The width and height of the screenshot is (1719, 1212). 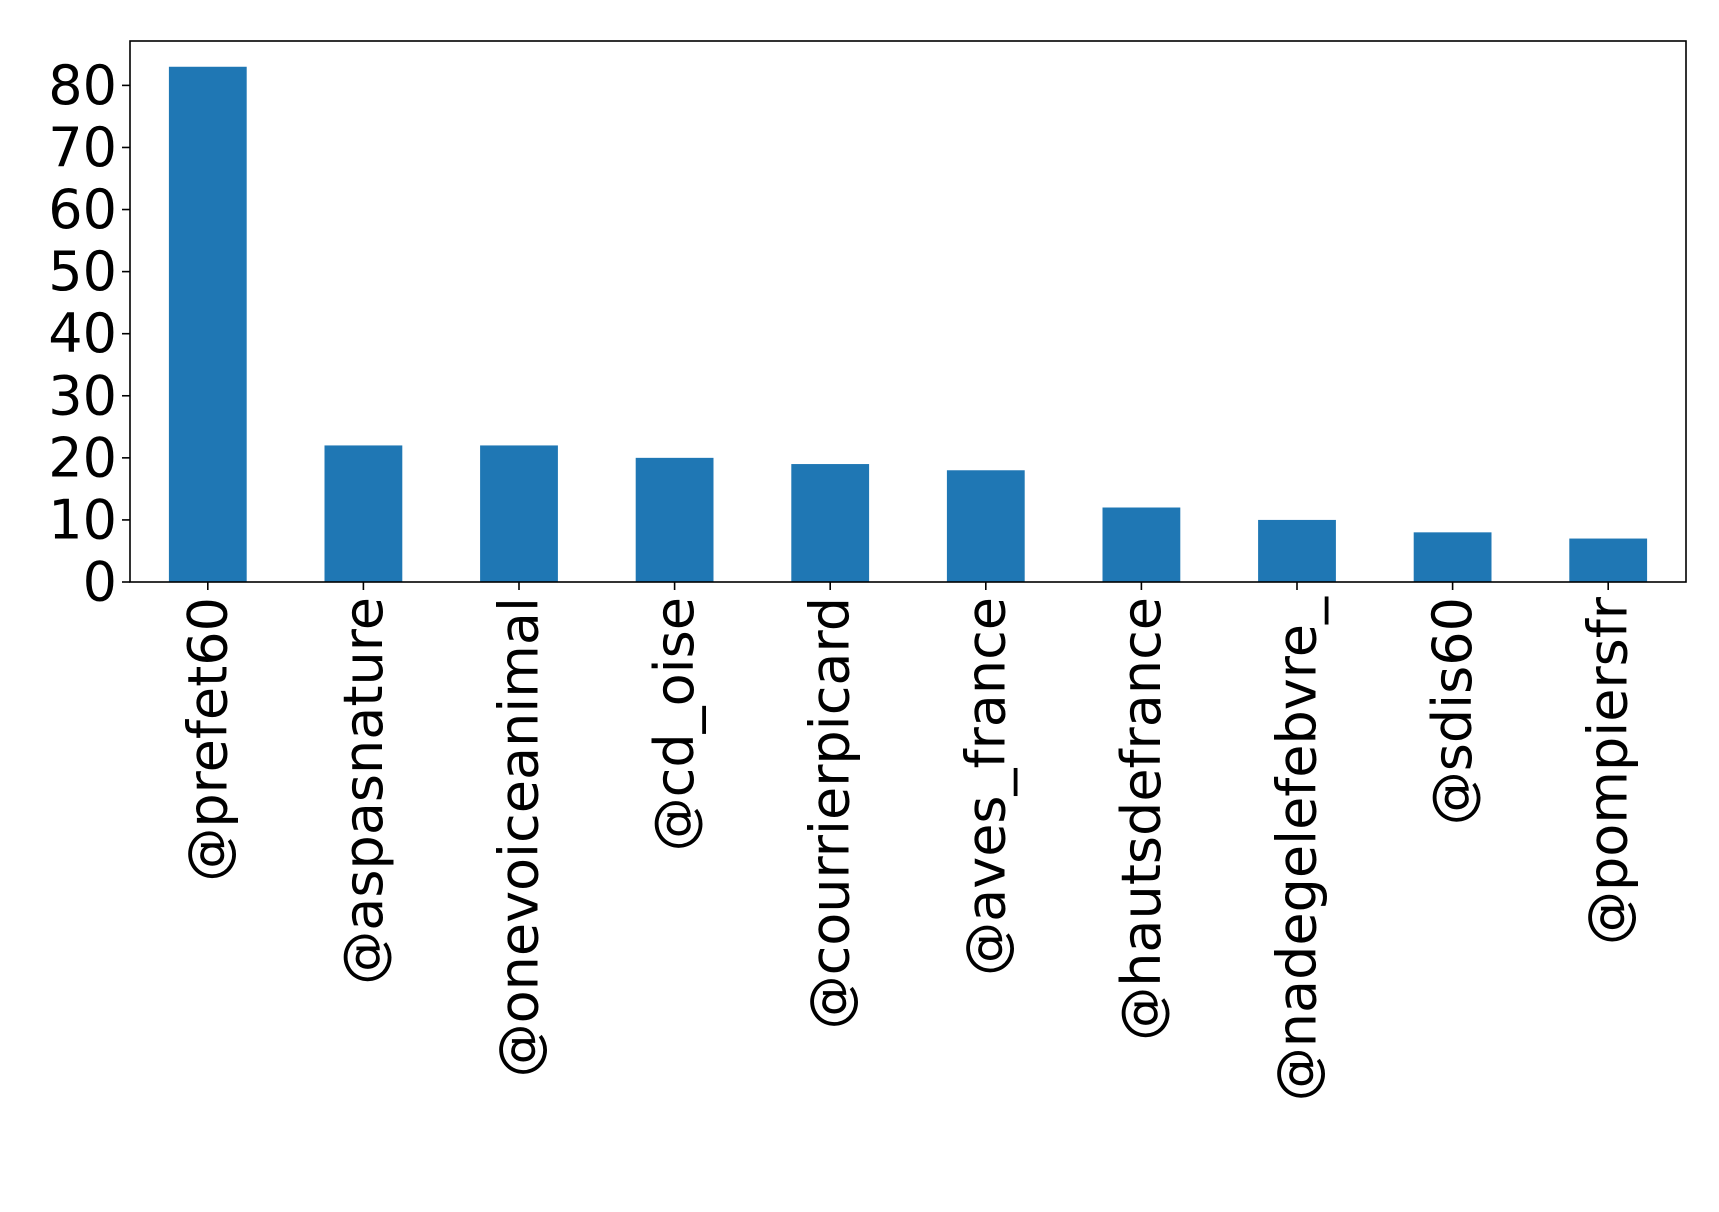 I want to click on bar-prefet60, so click(x=207, y=324).